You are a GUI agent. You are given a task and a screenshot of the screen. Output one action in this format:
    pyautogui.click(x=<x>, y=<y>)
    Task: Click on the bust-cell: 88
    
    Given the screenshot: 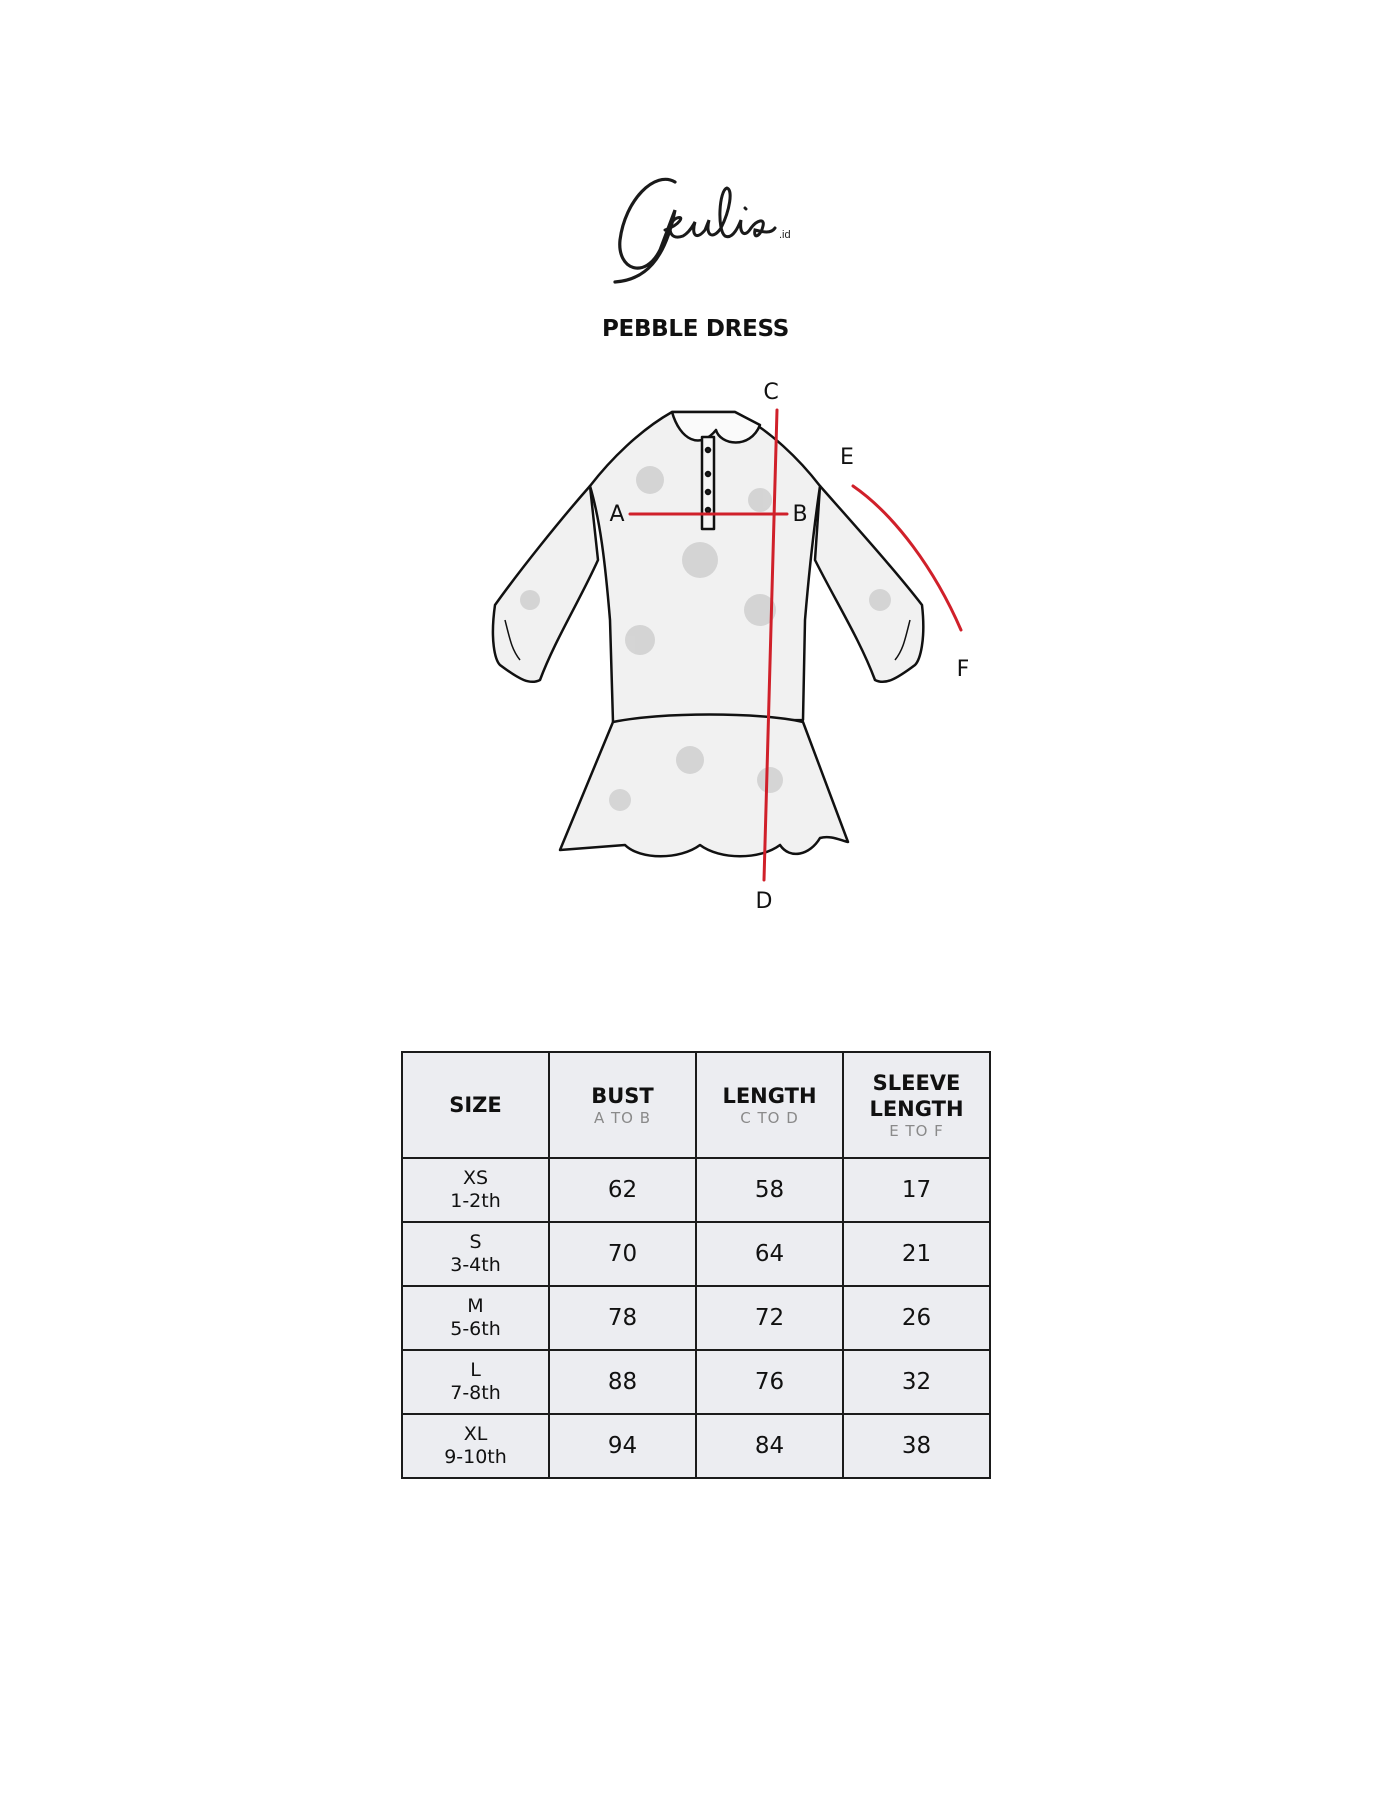 What is the action you would take?
    pyautogui.click(x=622, y=1382)
    